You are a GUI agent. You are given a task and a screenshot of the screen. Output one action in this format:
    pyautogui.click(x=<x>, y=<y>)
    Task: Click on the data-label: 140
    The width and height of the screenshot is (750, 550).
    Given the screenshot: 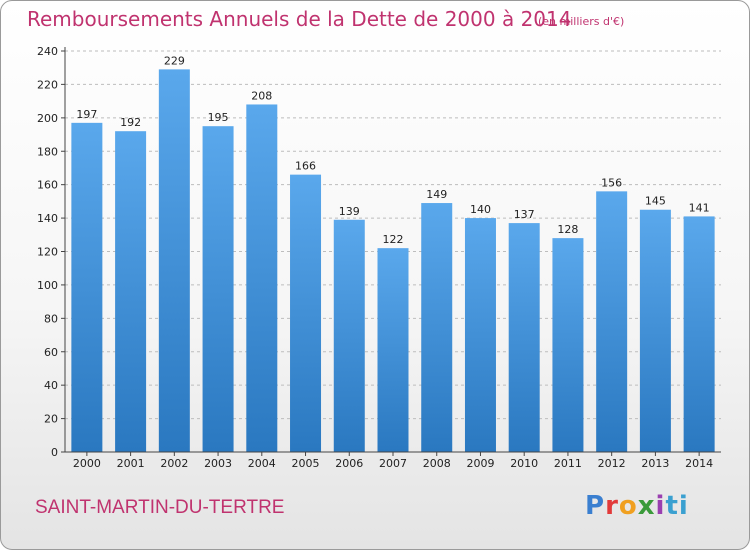 What is the action you would take?
    pyautogui.click(x=480, y=209)
    